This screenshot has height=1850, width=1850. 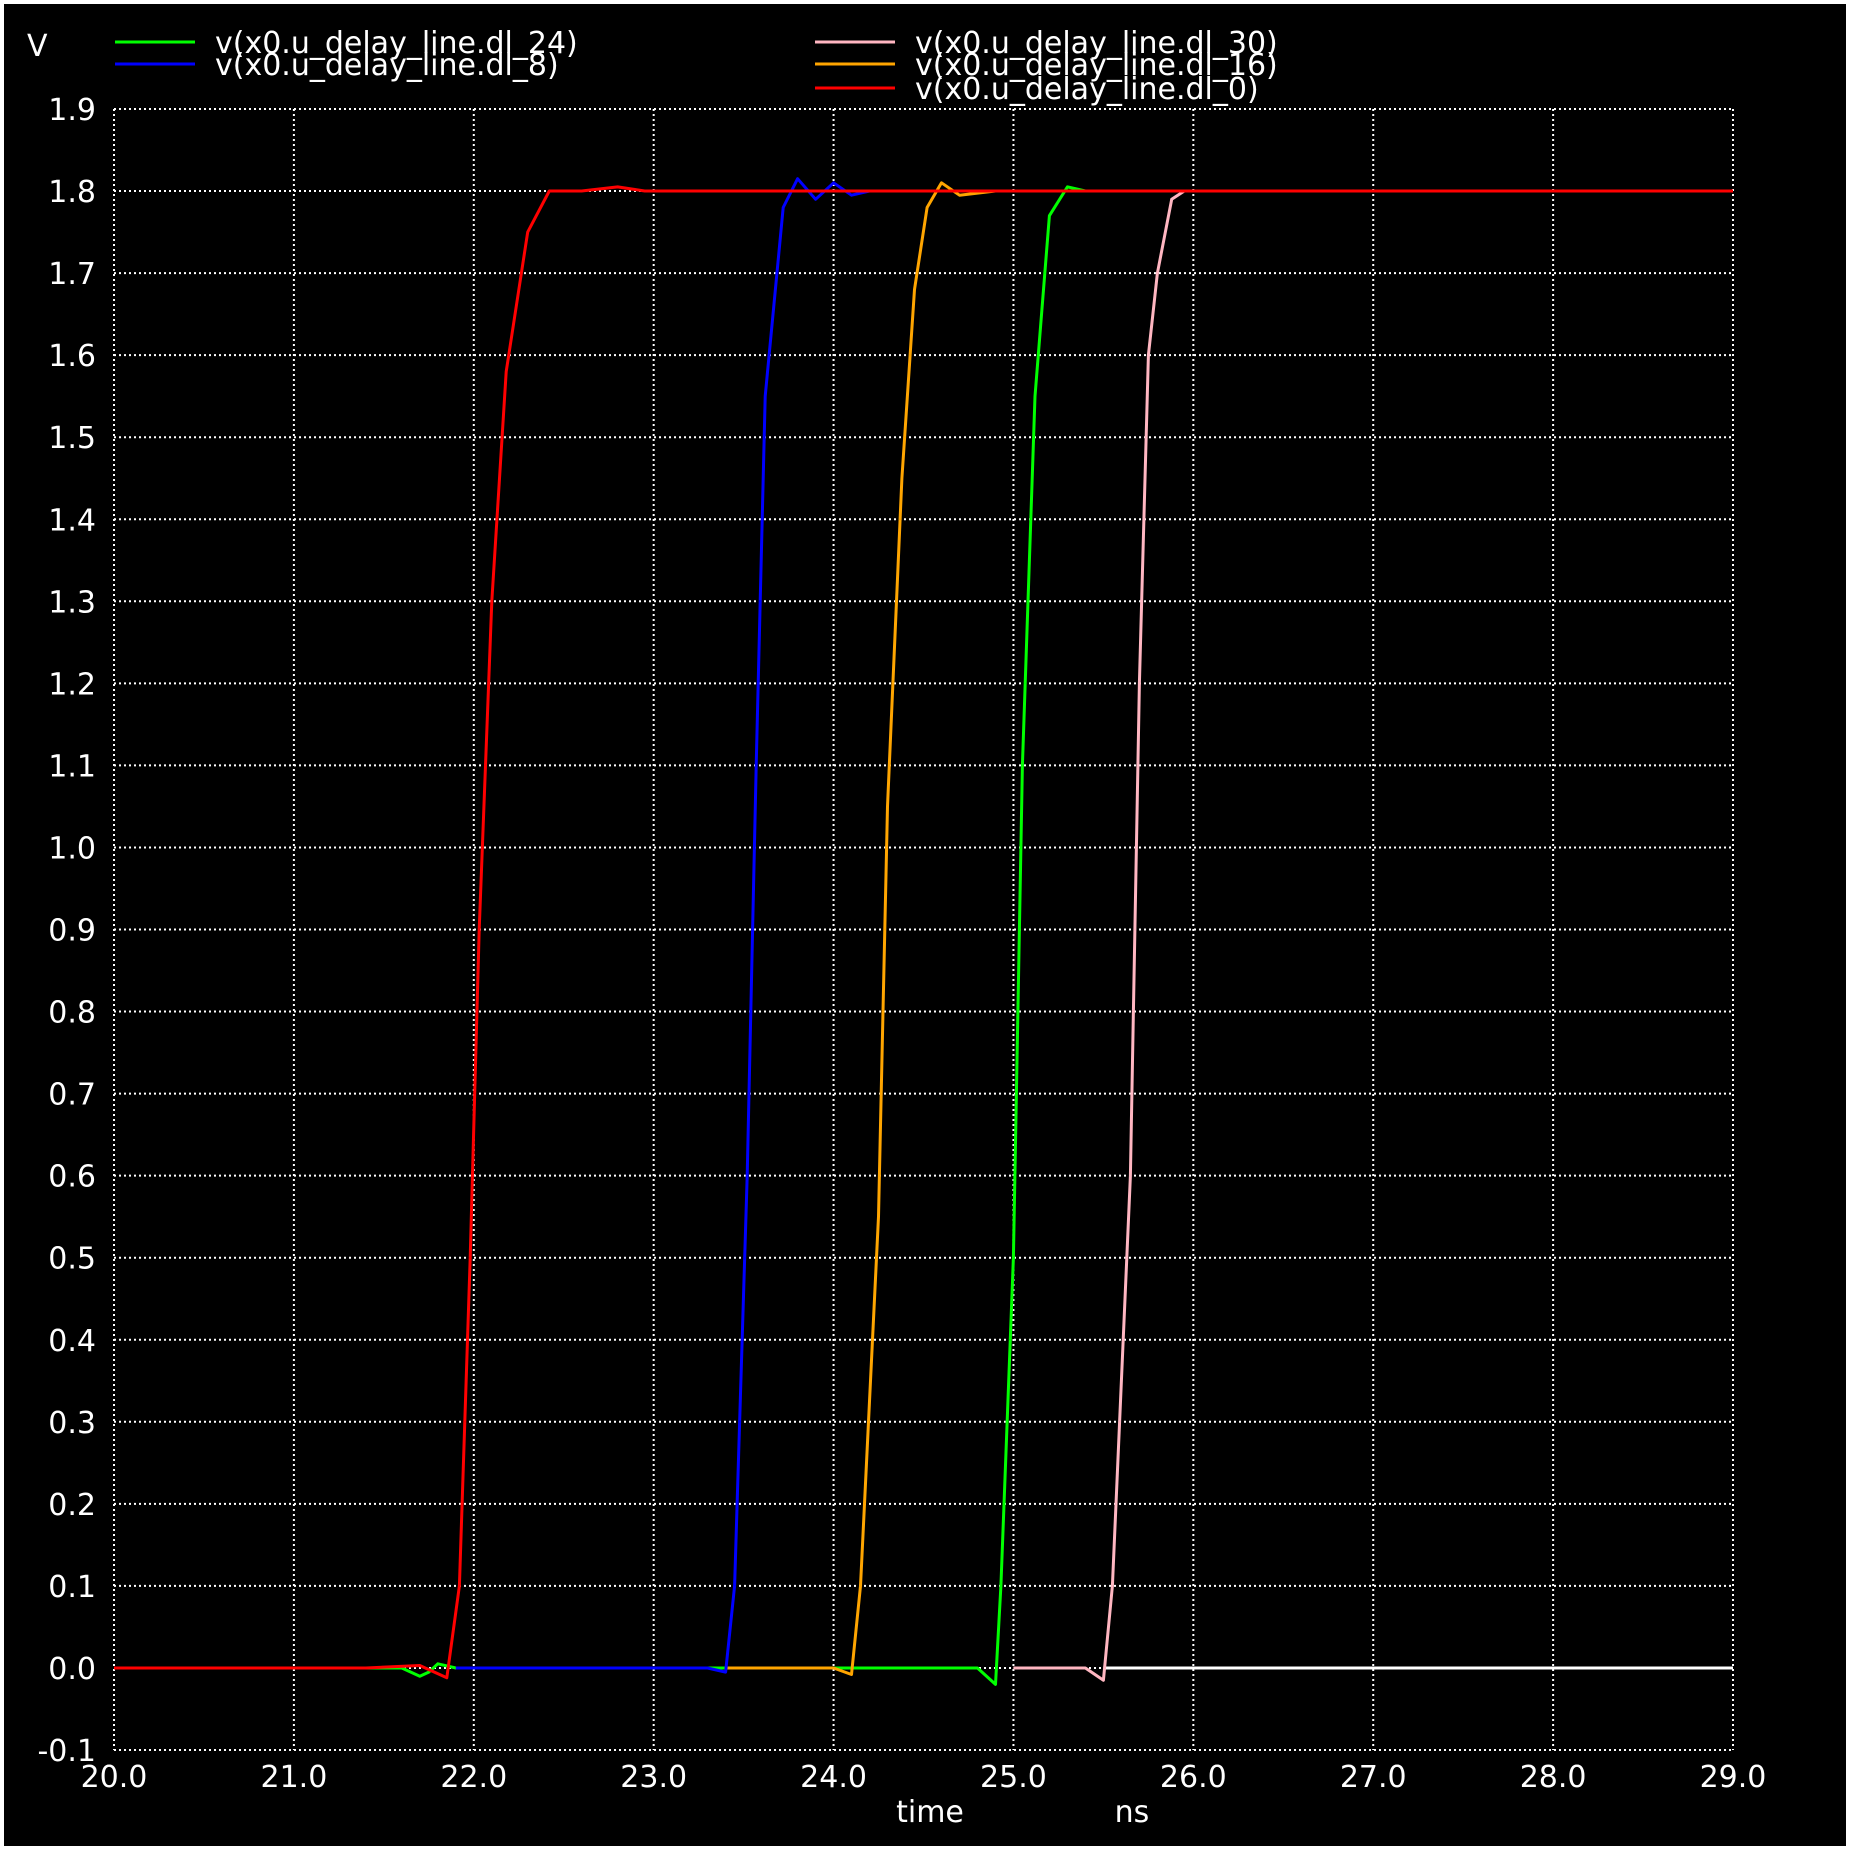 What do you see at coordinates (72, 684) in the screenshot?
I see `y-tick-label: 1.2` at bounding box center [72, 684].